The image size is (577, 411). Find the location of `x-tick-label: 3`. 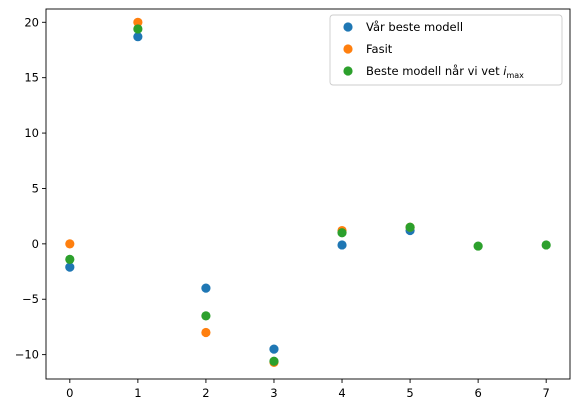

x-tick-label: 3 is located at coordinates (273, 393).